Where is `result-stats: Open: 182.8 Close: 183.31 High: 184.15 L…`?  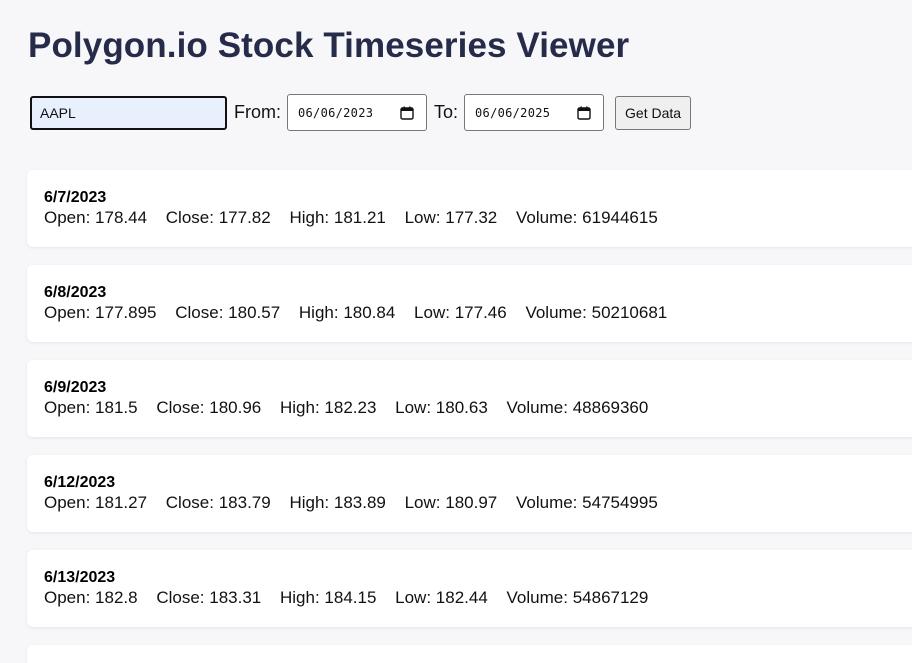 result-stats: Open: 182.8 Close: 183.31 High: 184.15 L… is located at coordinates (478, 597).